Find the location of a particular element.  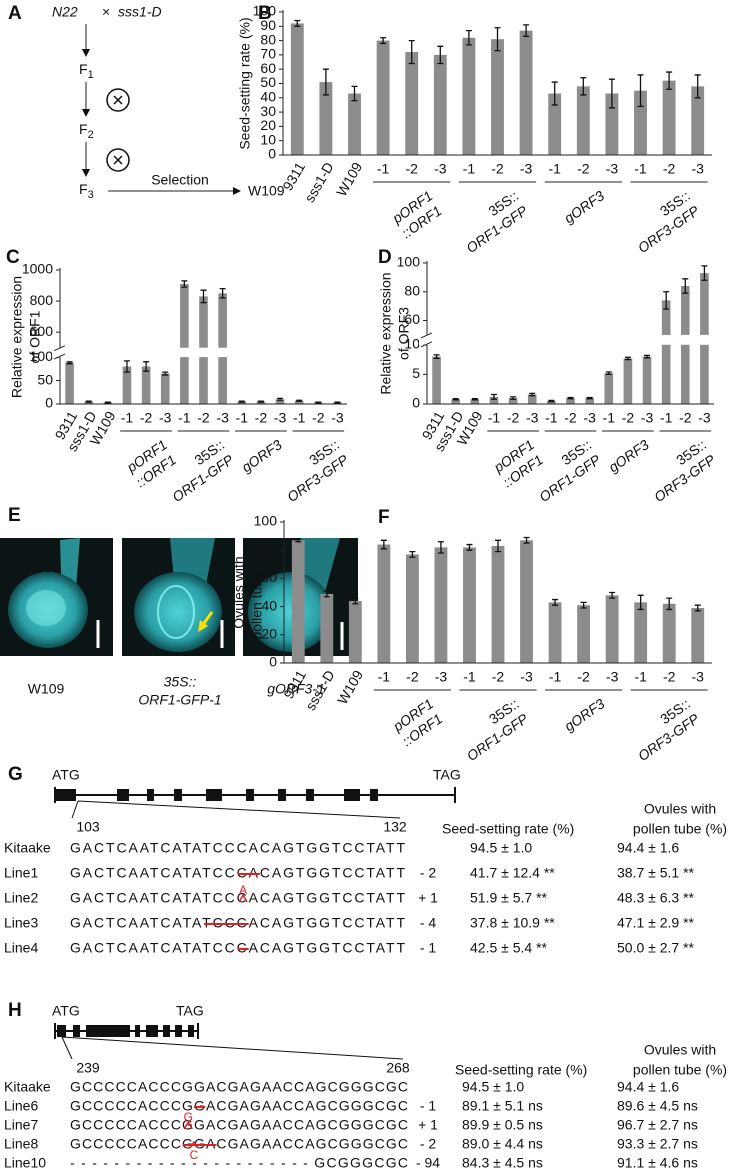

panel-a: A N22 × sss1-D F1 F2 F3 Selection W109 is located at coordinates (146, 102).